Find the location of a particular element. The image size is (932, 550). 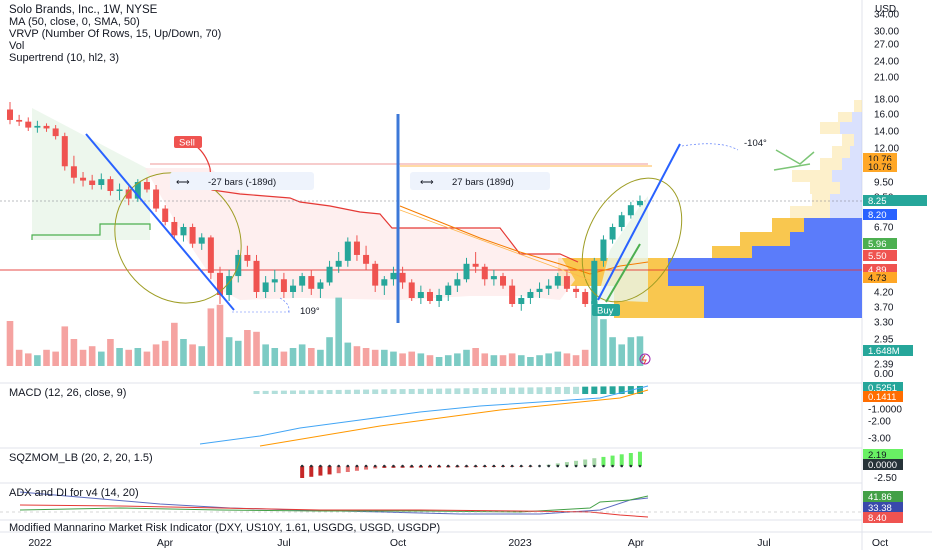

macd-label: MACD (12, 26, close, 9) is located at coordinates (68, 393).